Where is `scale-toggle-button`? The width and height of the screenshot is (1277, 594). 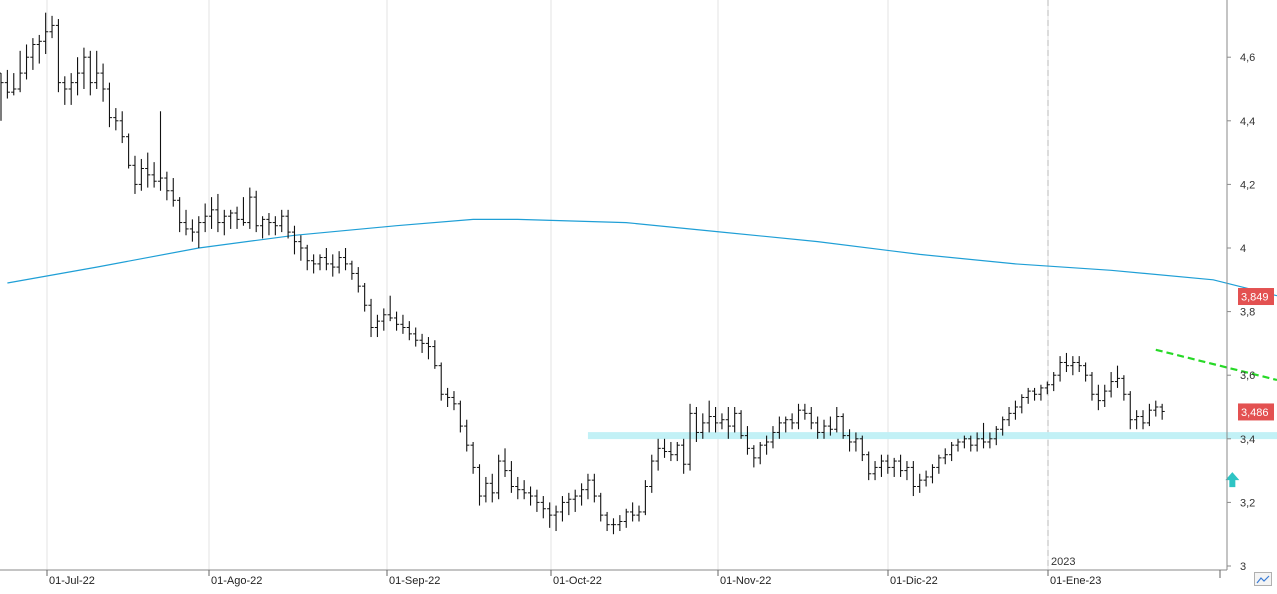 scale-toggle-button is located at coordinates (1263, 579).